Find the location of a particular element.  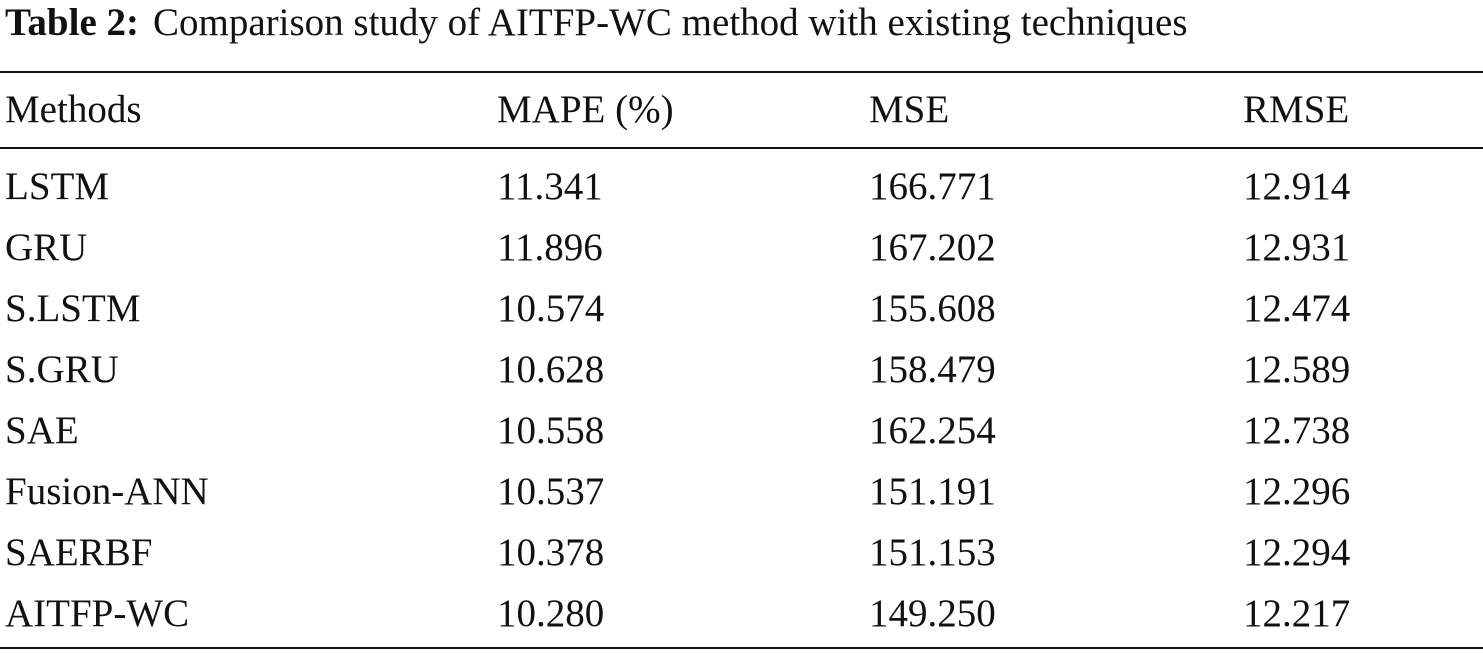

metric-value: 155.608 is located at coordinates (932, 308).